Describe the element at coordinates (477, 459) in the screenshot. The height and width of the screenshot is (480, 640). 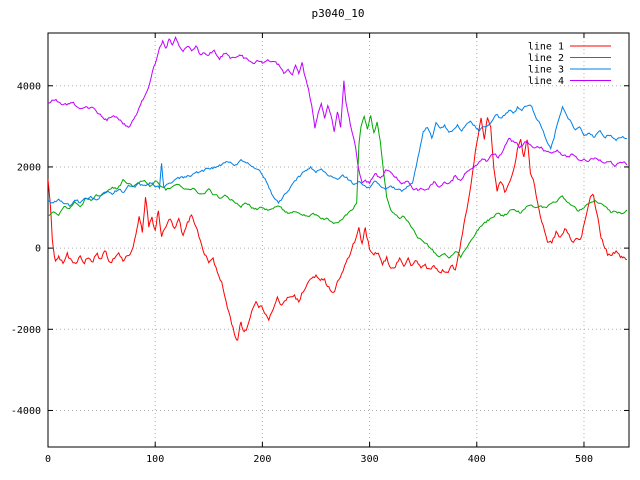
I see `x-tick-label: 400` at that location.